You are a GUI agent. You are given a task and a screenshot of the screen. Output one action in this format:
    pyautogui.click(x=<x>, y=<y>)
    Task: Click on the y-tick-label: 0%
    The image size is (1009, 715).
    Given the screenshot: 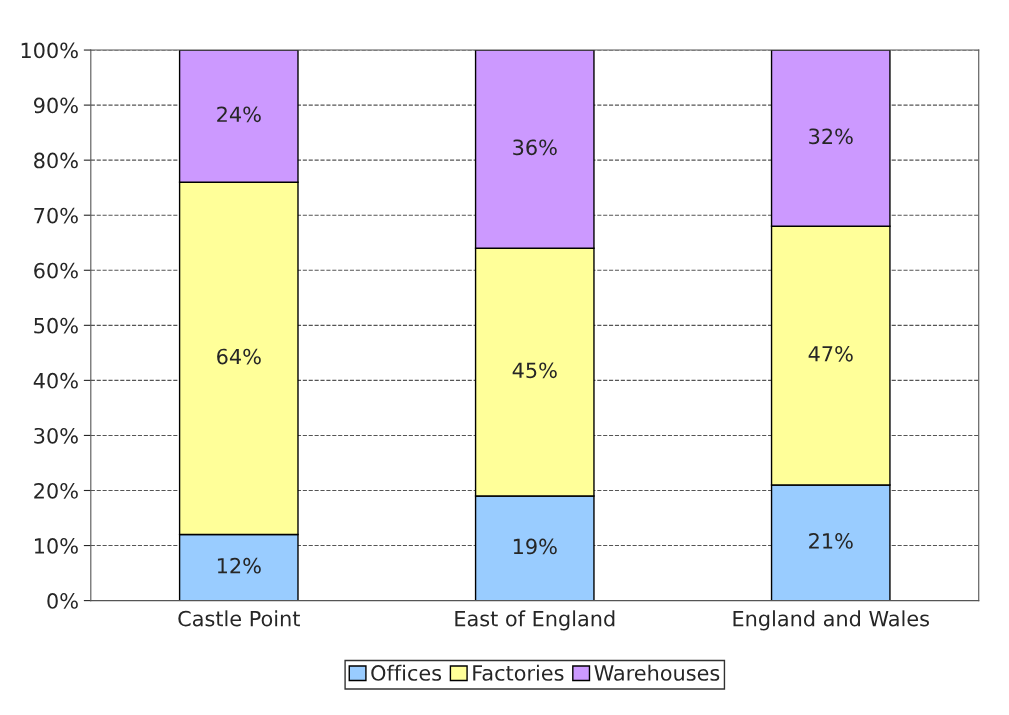 What is the action you would take?
    pyautogui.click(x=62, y=601)
    